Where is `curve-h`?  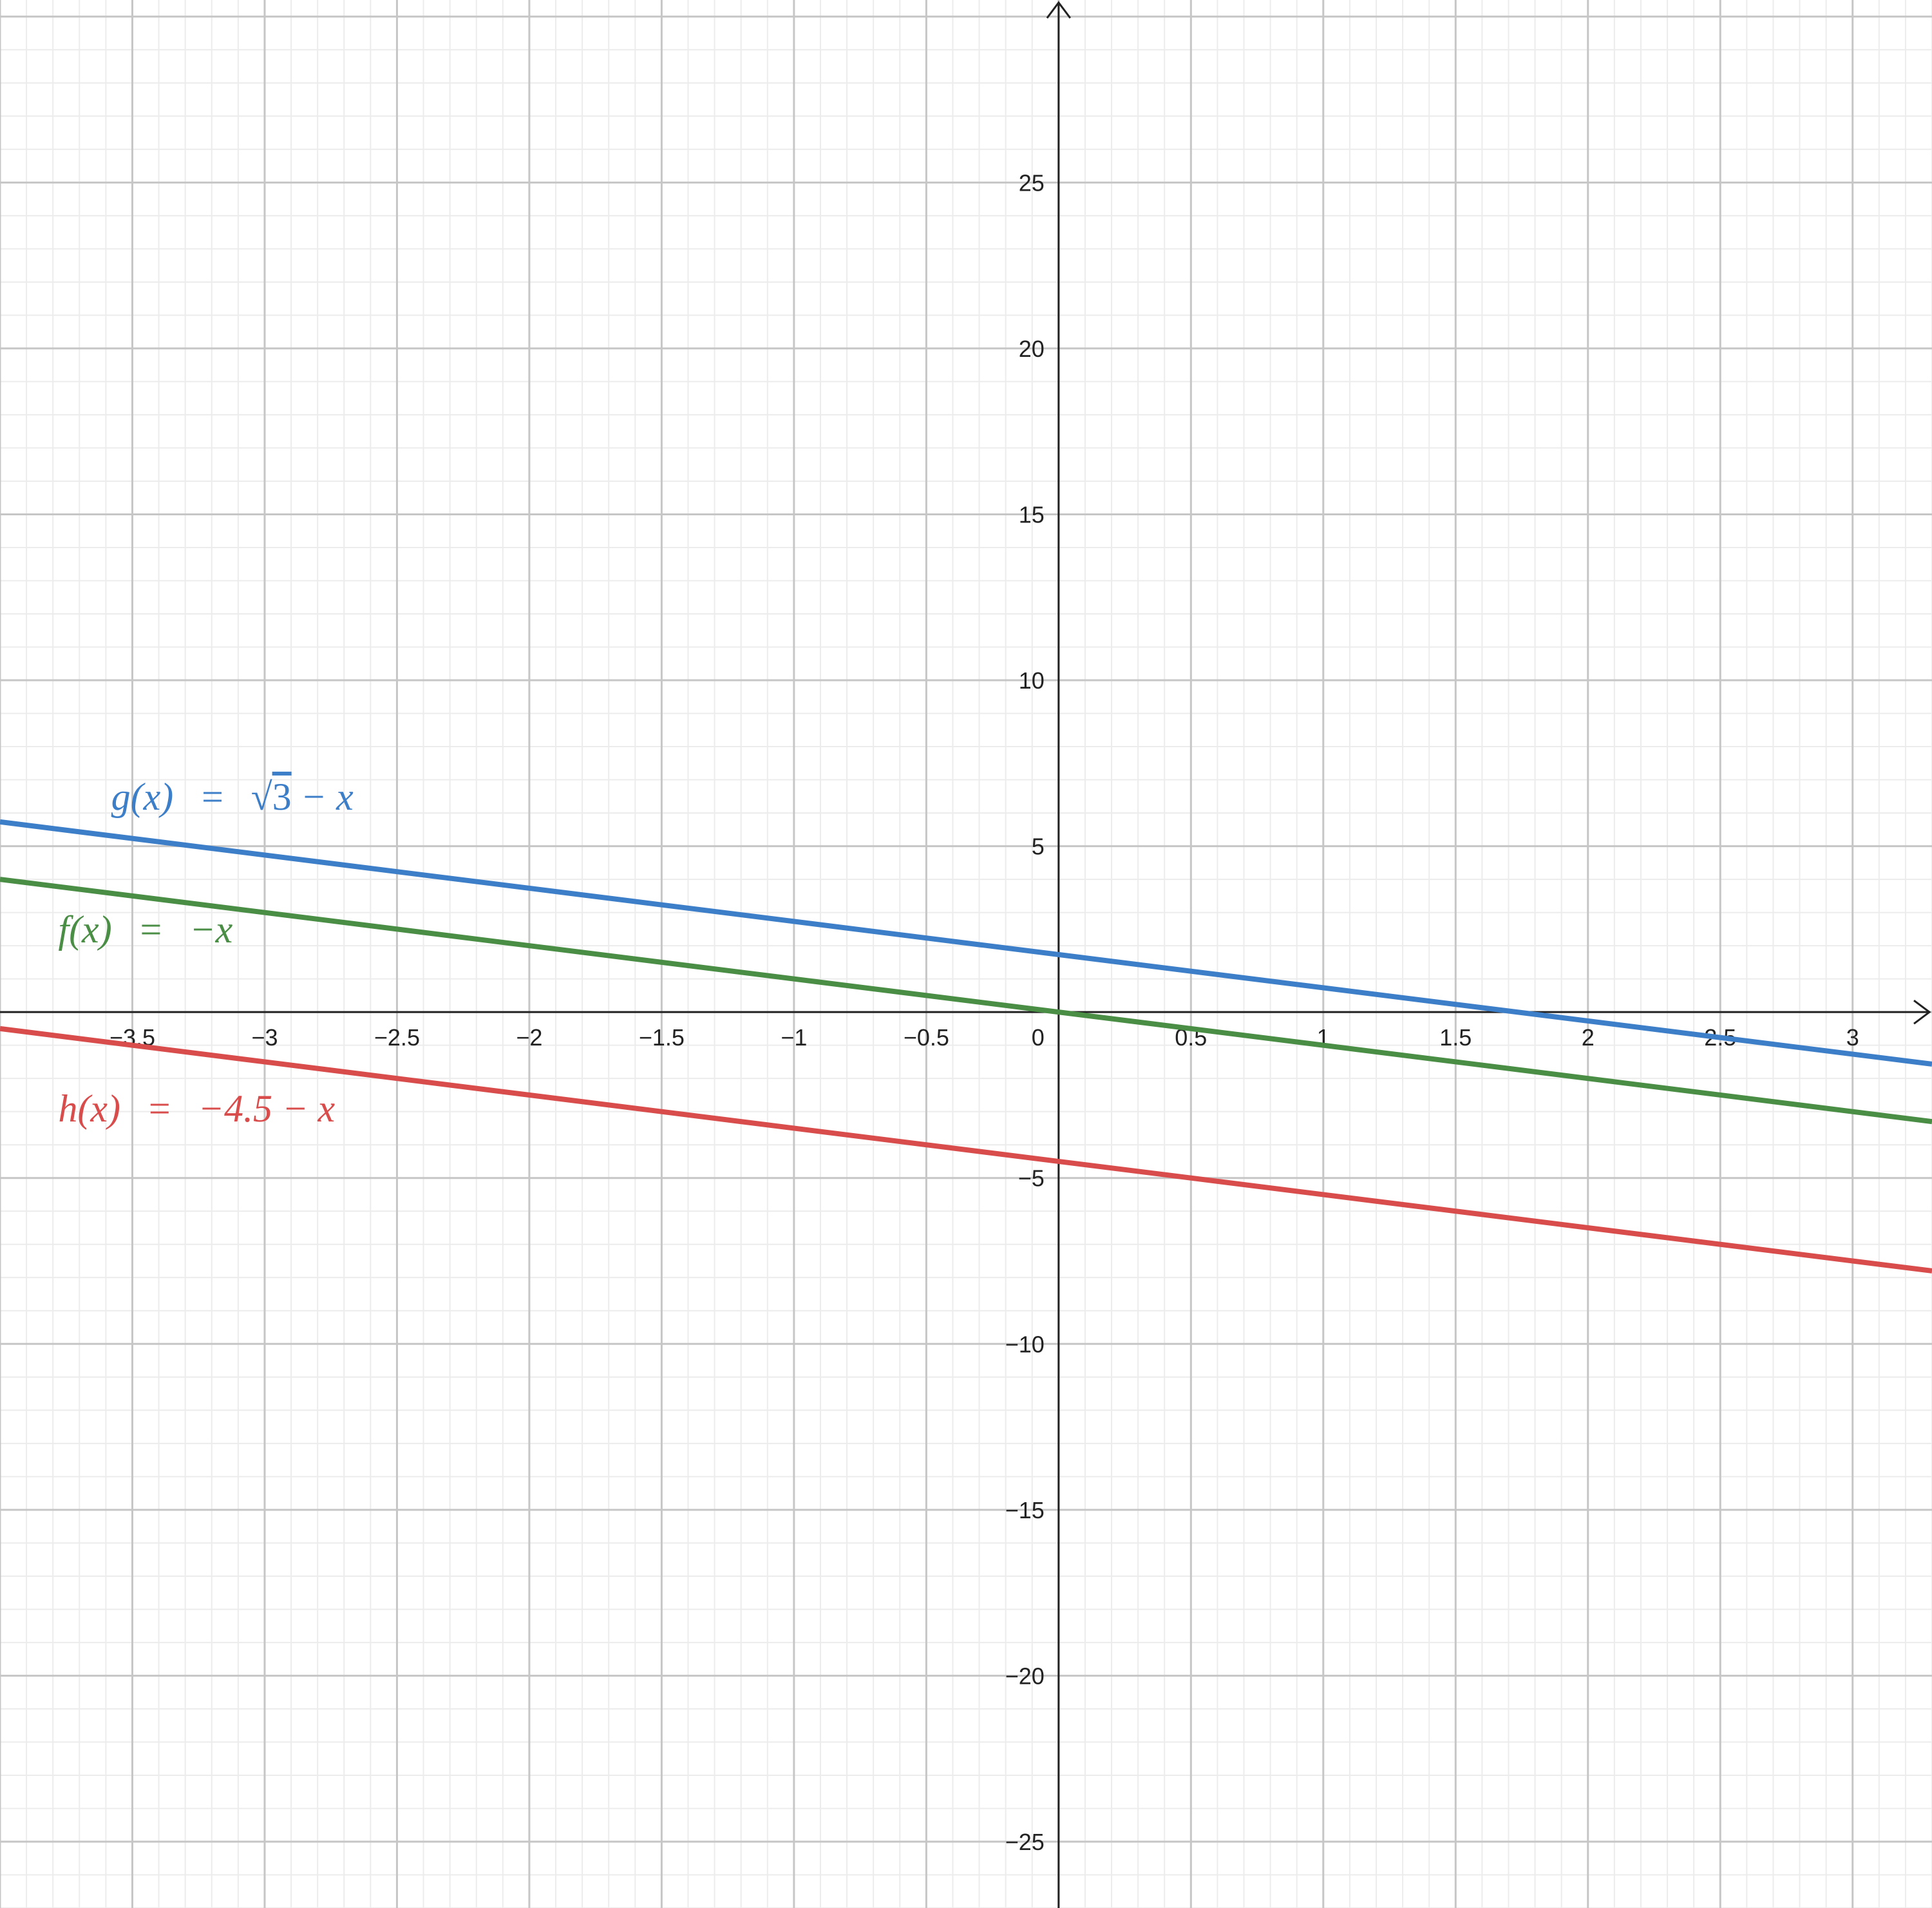 curve-h is located at coordinates (966, 1150).